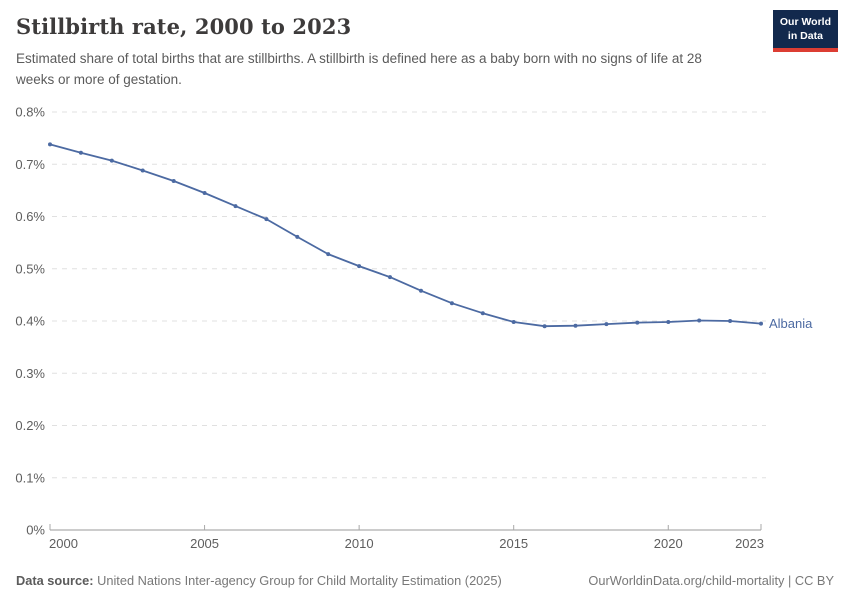 The width and height of the screenshot is (850, 600). Describe the element at coordinates (791, 323) in the screenshot. I see `series-end-label: Albania` at that location.